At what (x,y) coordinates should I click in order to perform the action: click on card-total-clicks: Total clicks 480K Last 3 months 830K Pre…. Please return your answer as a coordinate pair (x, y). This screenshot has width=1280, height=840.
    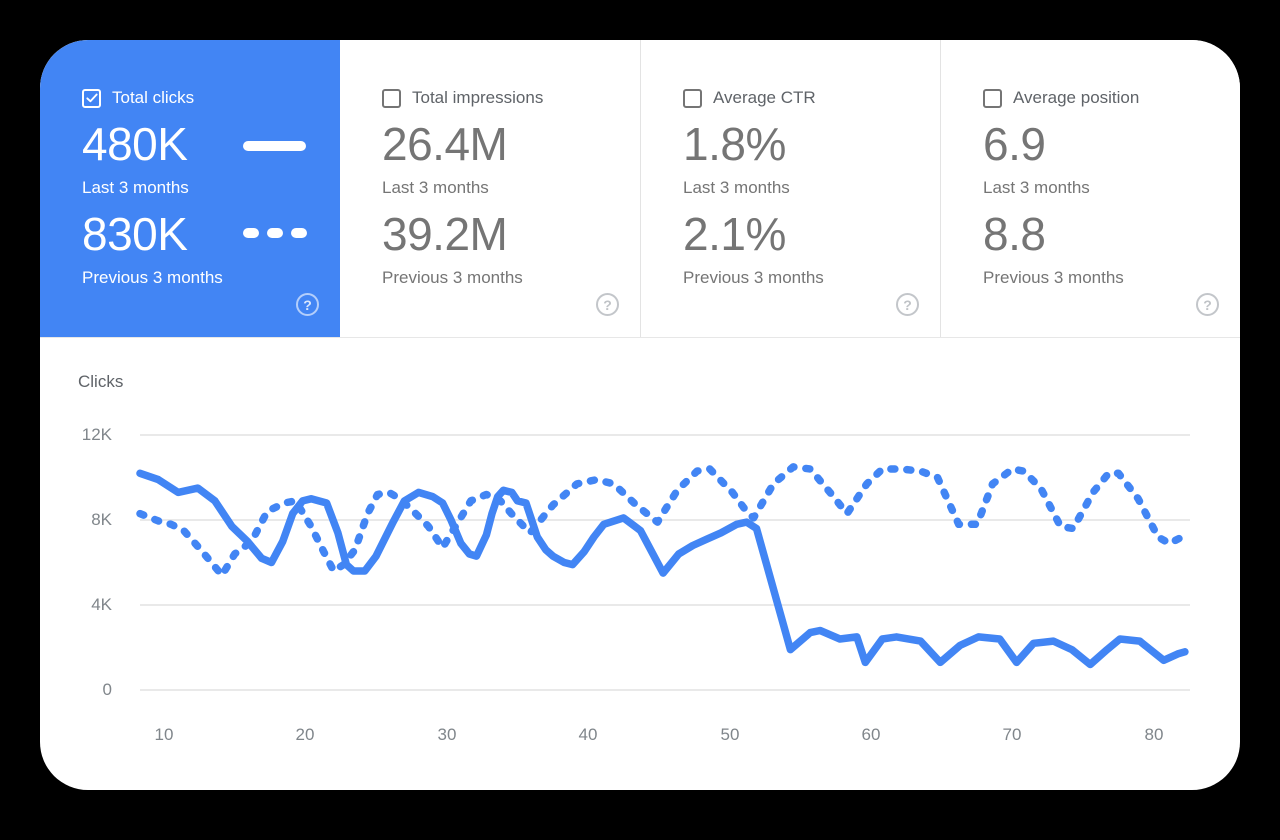
    Looking at the image, I should click on (190, 188).